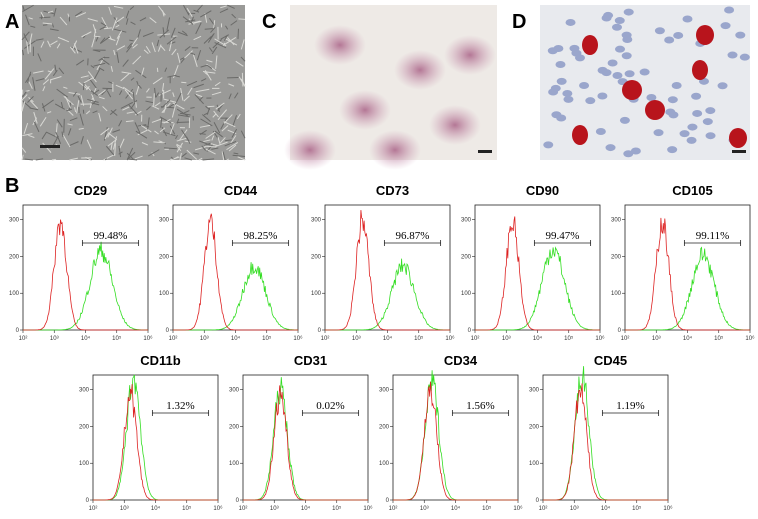 The width and height of the screenshot is (758, 519). What do you see at coordinates (393, 509) in the screenshot?
I see `x-tick-label: 10²` at bounding box center [393, 509].